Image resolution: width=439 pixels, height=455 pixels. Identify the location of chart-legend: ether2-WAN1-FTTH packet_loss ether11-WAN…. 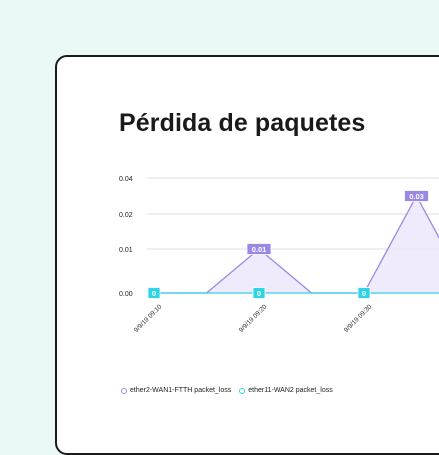
(227, 390).